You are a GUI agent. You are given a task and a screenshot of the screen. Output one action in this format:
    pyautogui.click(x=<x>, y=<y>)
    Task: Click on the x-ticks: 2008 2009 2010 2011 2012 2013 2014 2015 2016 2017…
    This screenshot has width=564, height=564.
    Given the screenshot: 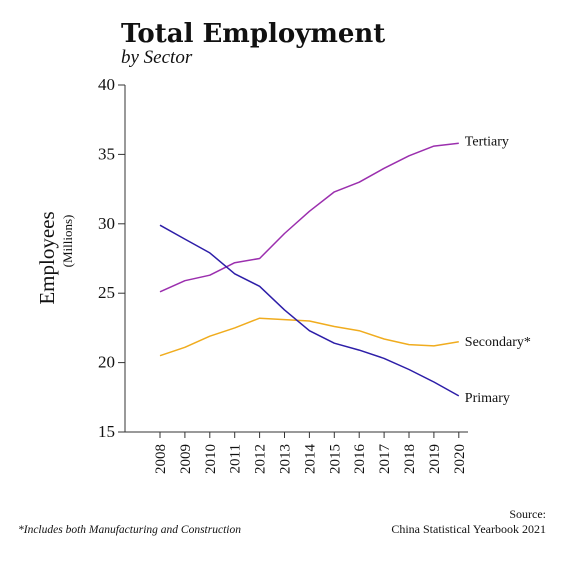 What is the action you would take?
    pyautogui.click(x=310, y=453)
    